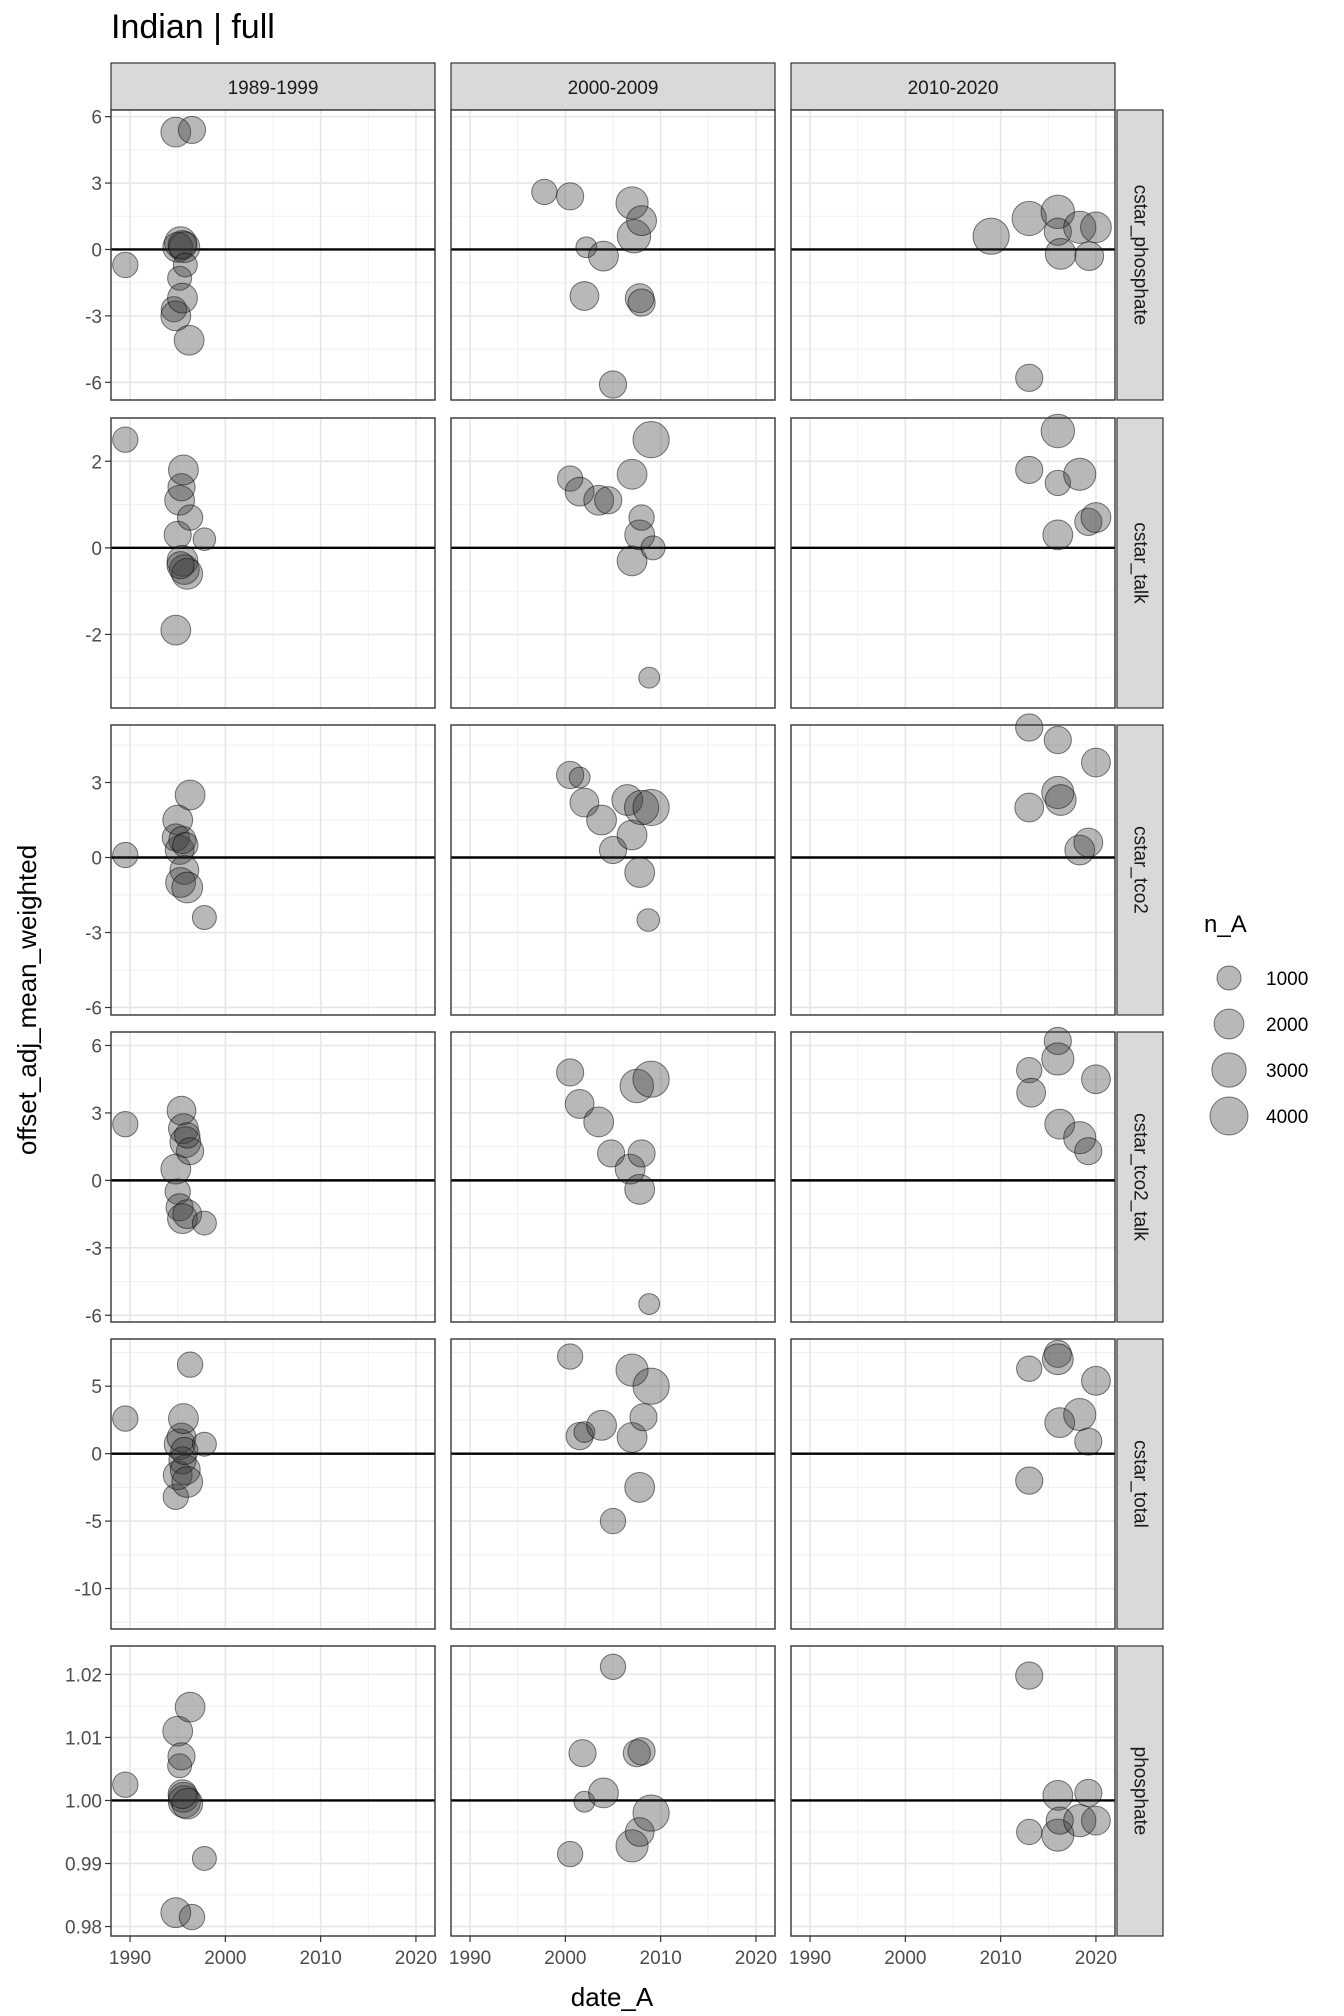  What do you see at coordinates (96, 859) in the screenshot?
I see `y-tick-label: 0` at bounding box center [96, 859].